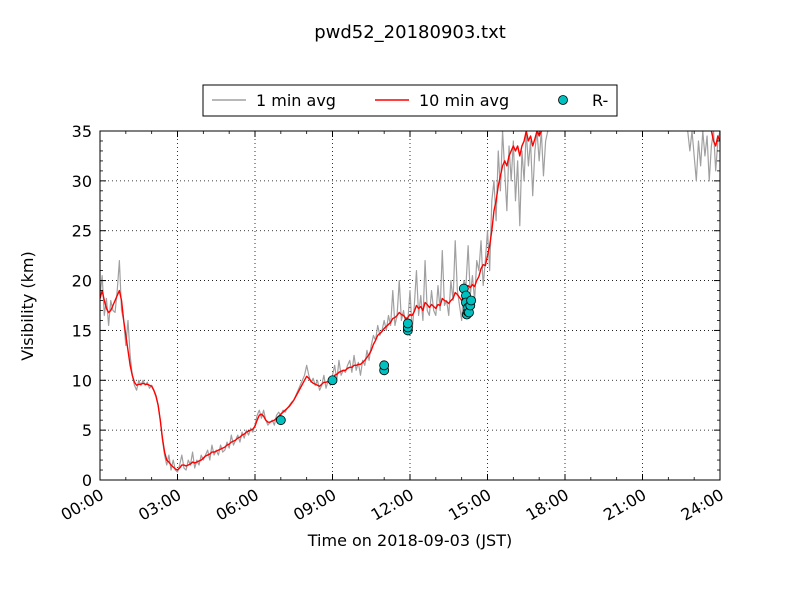 The height and width of the screenshot is (600, 800). I want to click on x-tick-label: 15:00, so click(469, 505).